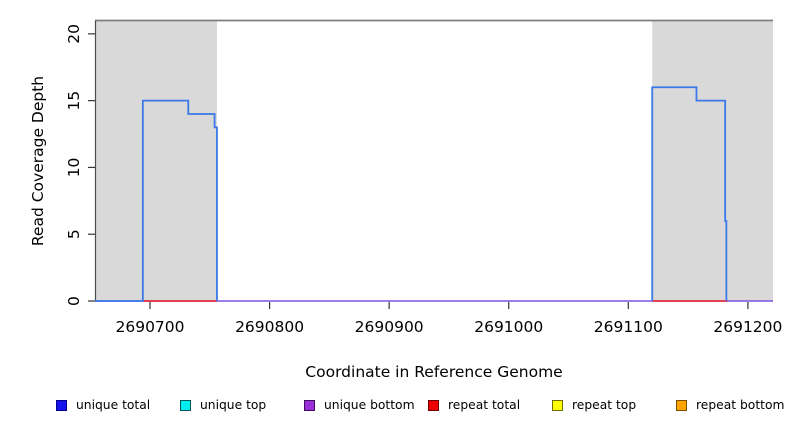 This screenshot has width=792, height=432. Describe the element at coordinates (74, 34) in the screenshot. I see `y-tick-label: 20` at that location.